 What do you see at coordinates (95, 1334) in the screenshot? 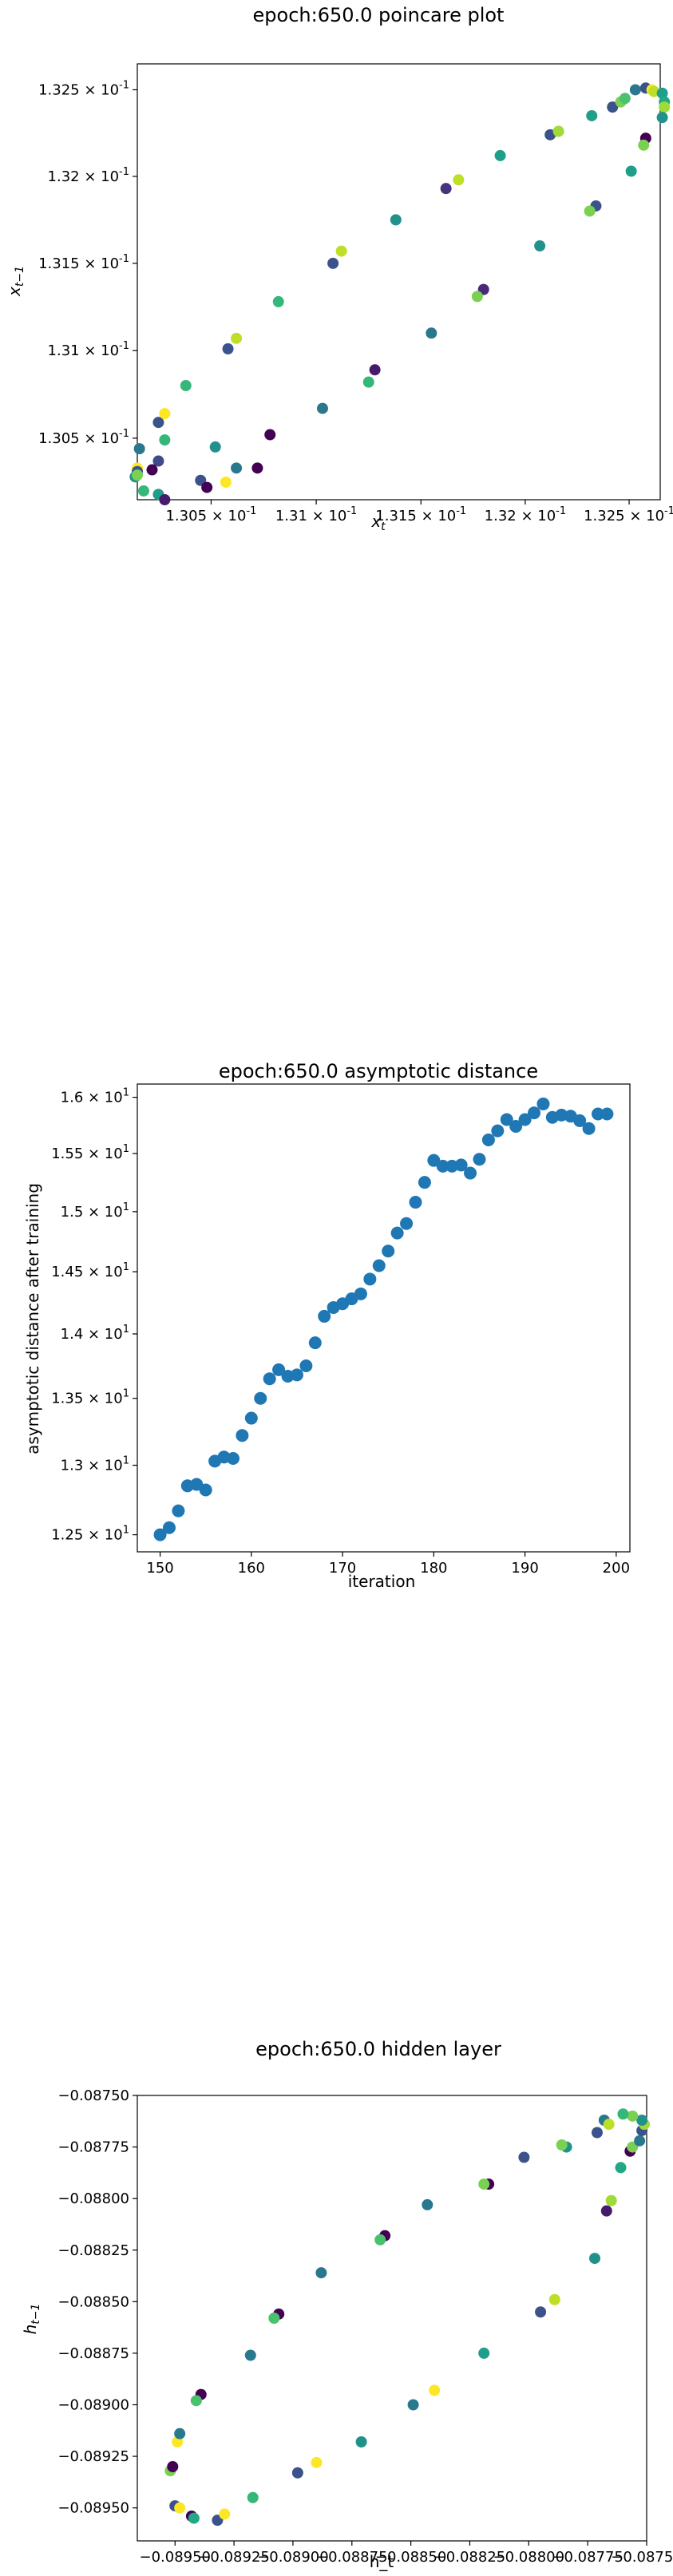
I see `y-tick-label: 1.4 × 10¹` at bounding box center [95, 1334].